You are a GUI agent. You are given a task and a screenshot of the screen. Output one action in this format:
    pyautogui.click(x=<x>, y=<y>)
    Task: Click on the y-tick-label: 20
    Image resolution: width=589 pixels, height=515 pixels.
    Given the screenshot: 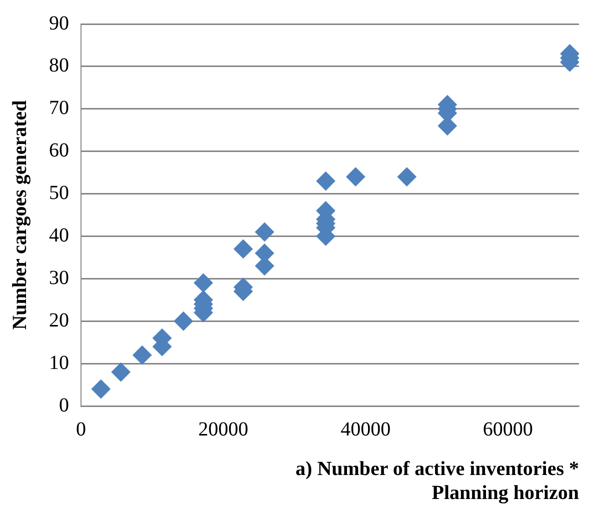 What is the action you would take?
    pyautogui.click(x=59, y=320)
    